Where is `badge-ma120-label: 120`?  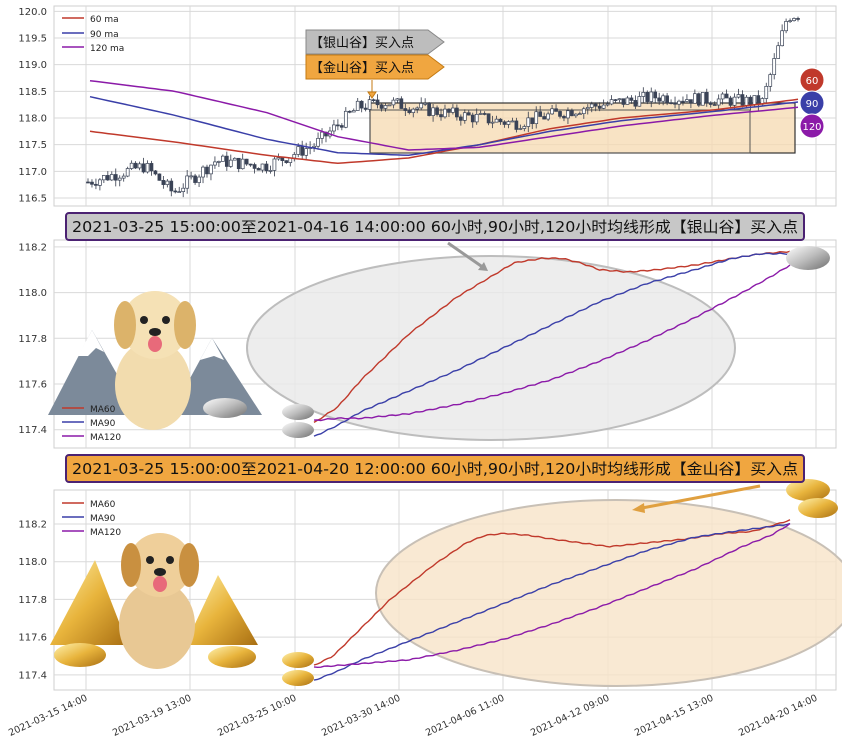 badge-ma120-label: 120 is located at coordinates (811, 127).